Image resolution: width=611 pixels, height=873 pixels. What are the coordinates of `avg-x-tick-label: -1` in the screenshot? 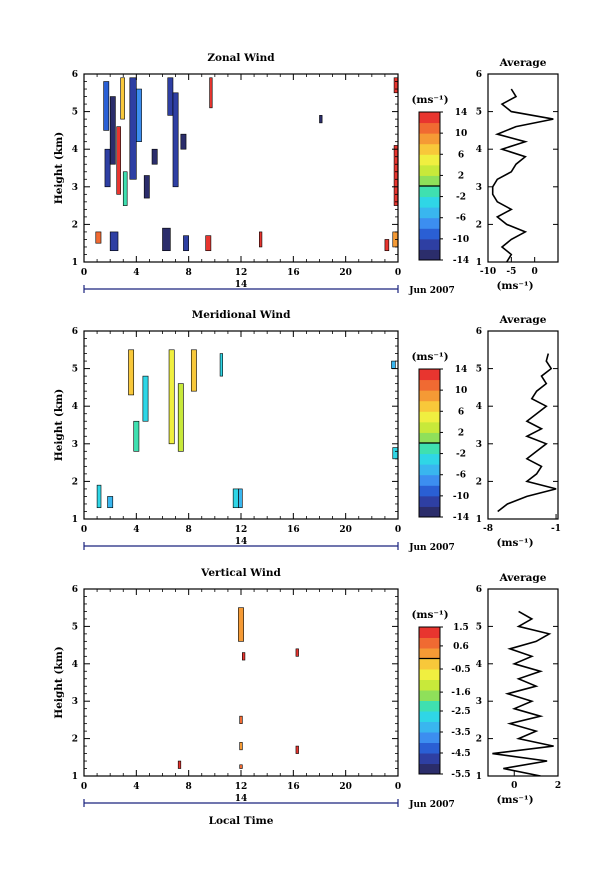 It's located at (556, 529).